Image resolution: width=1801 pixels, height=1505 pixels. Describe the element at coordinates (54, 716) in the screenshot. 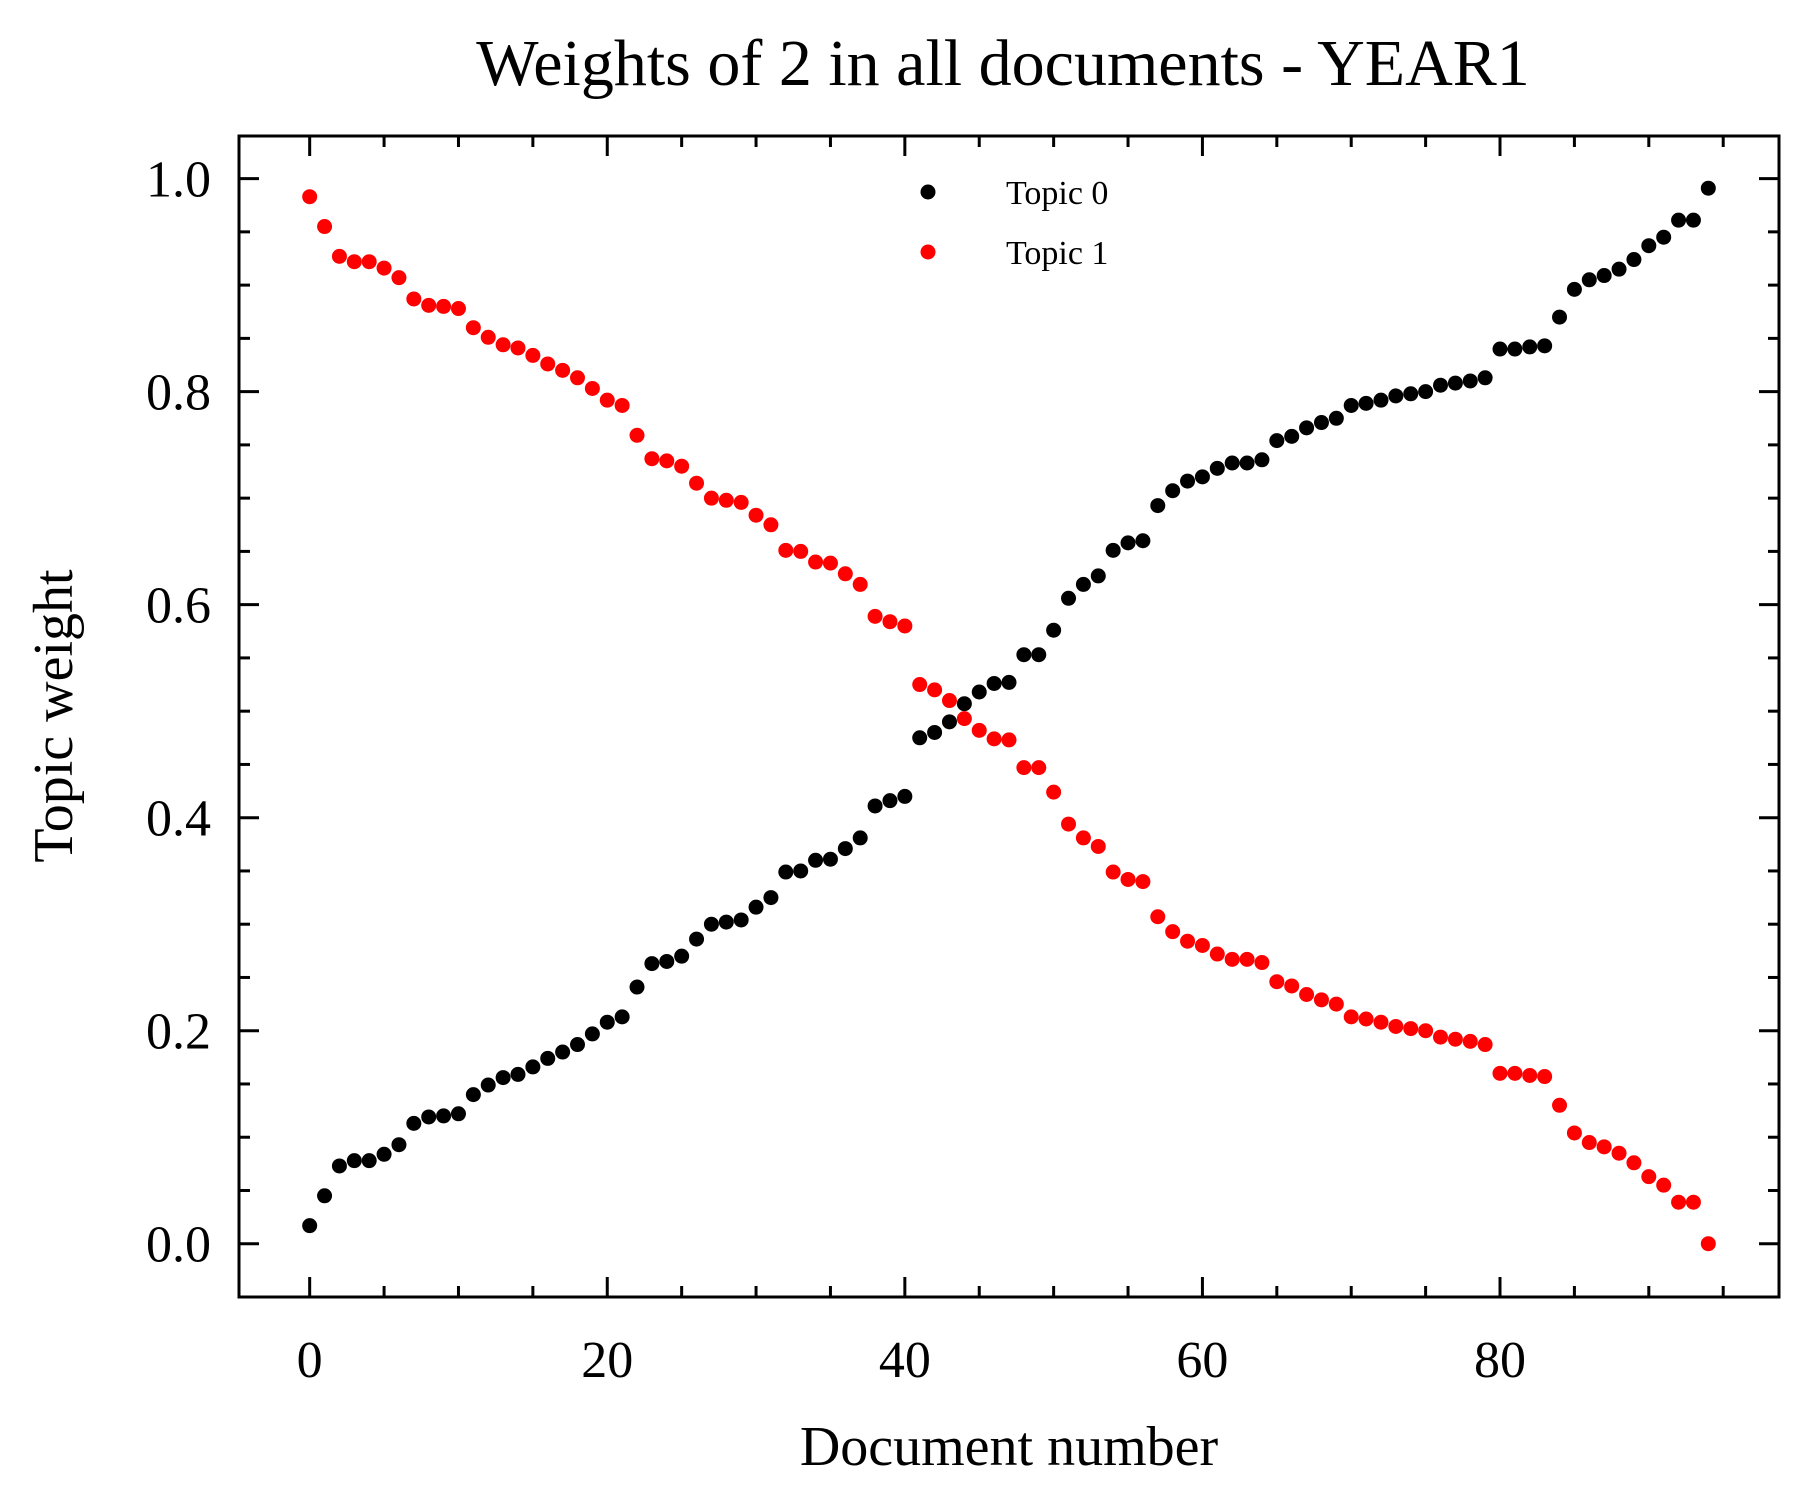

I see `y-axis-label: Topic weight` at that location.